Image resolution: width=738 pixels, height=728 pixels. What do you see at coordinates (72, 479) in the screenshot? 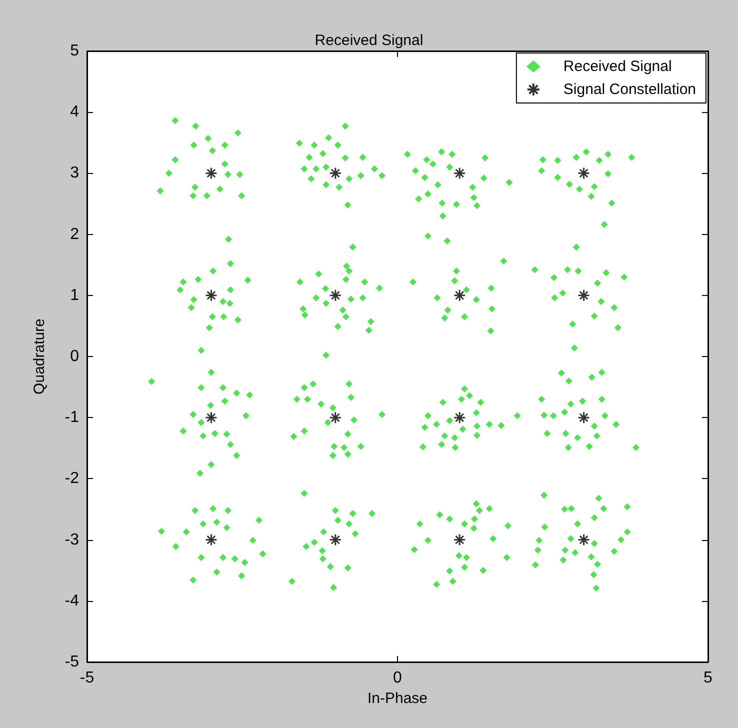
I see `y-tick-label: -2` at bounding box center [72, 479].